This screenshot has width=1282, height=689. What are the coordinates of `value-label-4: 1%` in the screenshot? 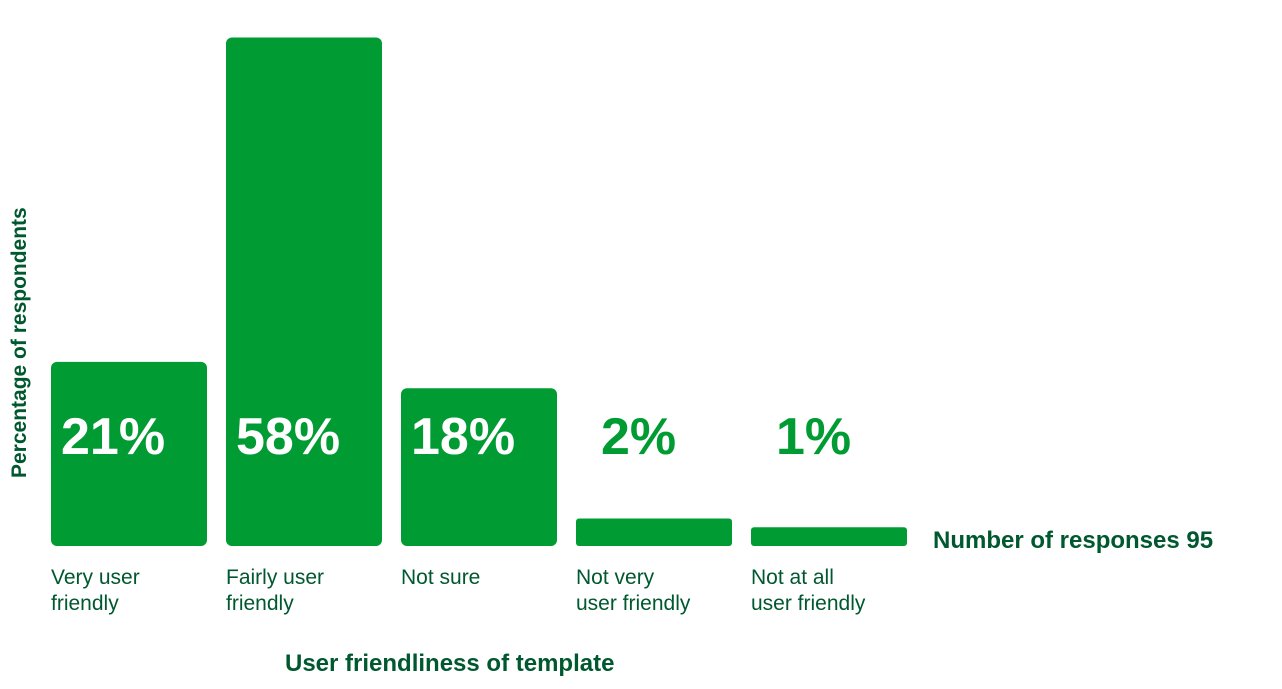 It's located at (813, 437).